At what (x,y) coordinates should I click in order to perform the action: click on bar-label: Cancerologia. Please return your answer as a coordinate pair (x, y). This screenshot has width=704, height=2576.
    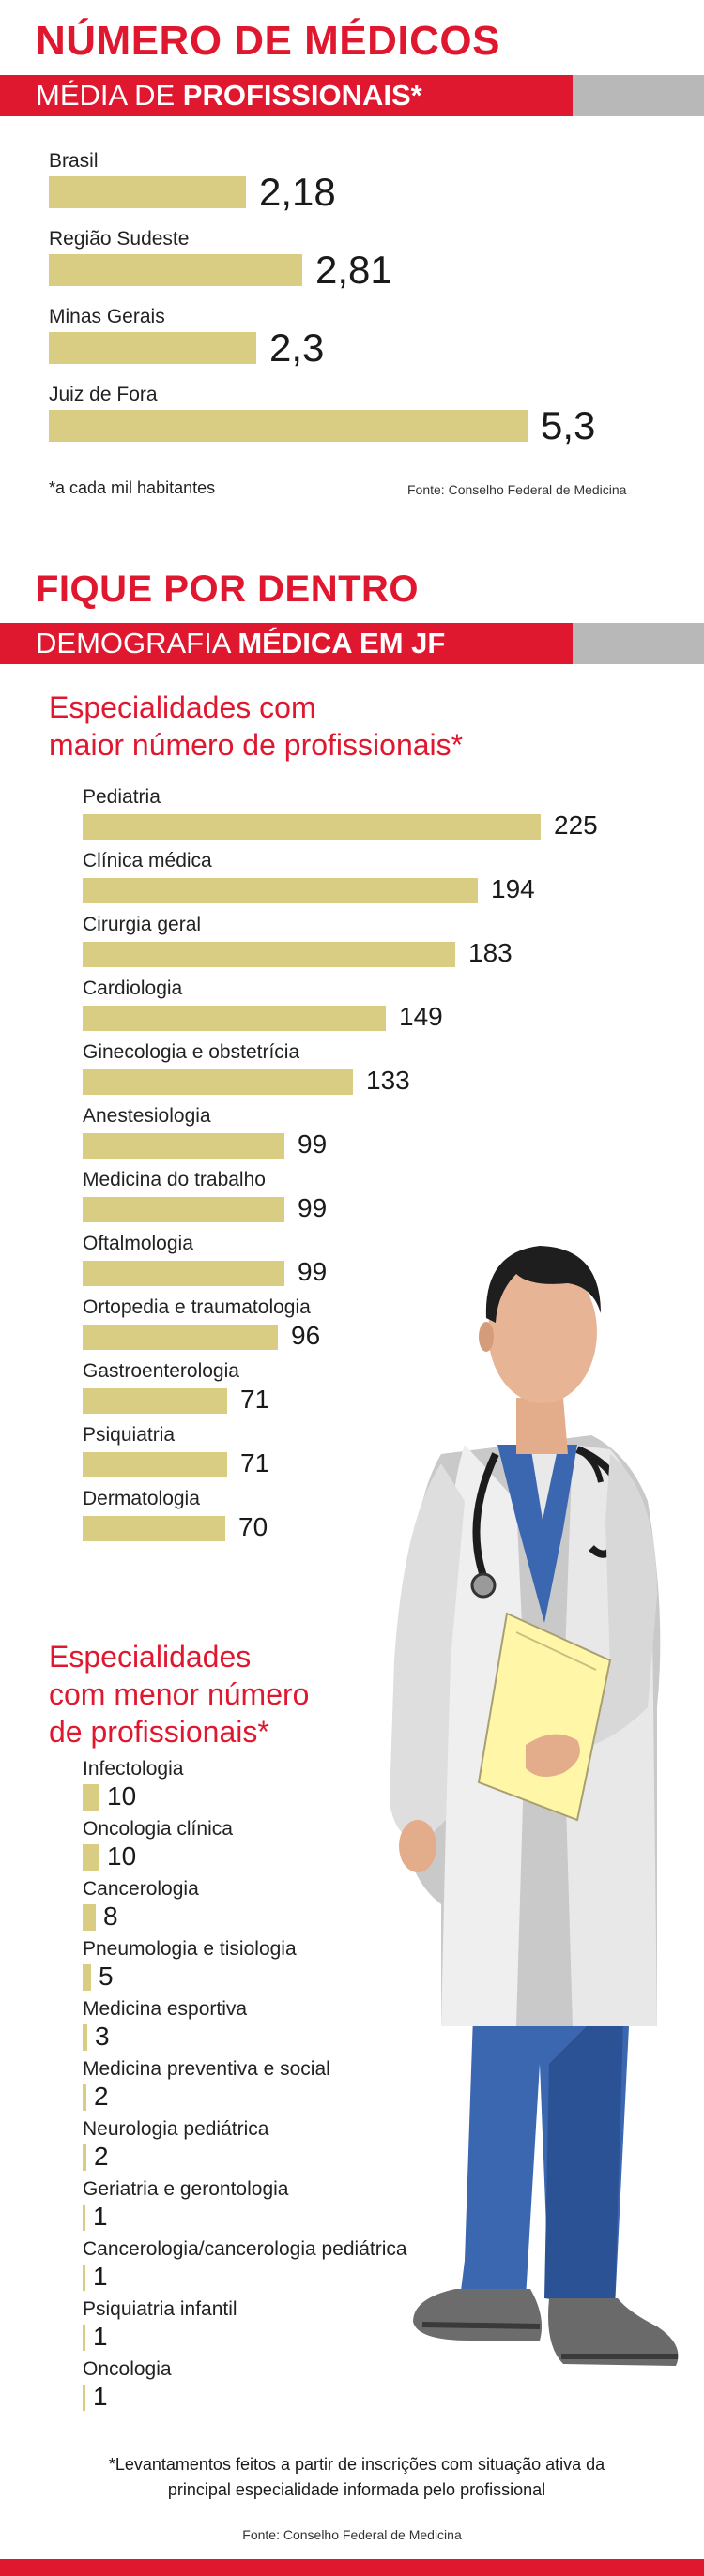
    Looking at the image, I should click on (141, 1889).